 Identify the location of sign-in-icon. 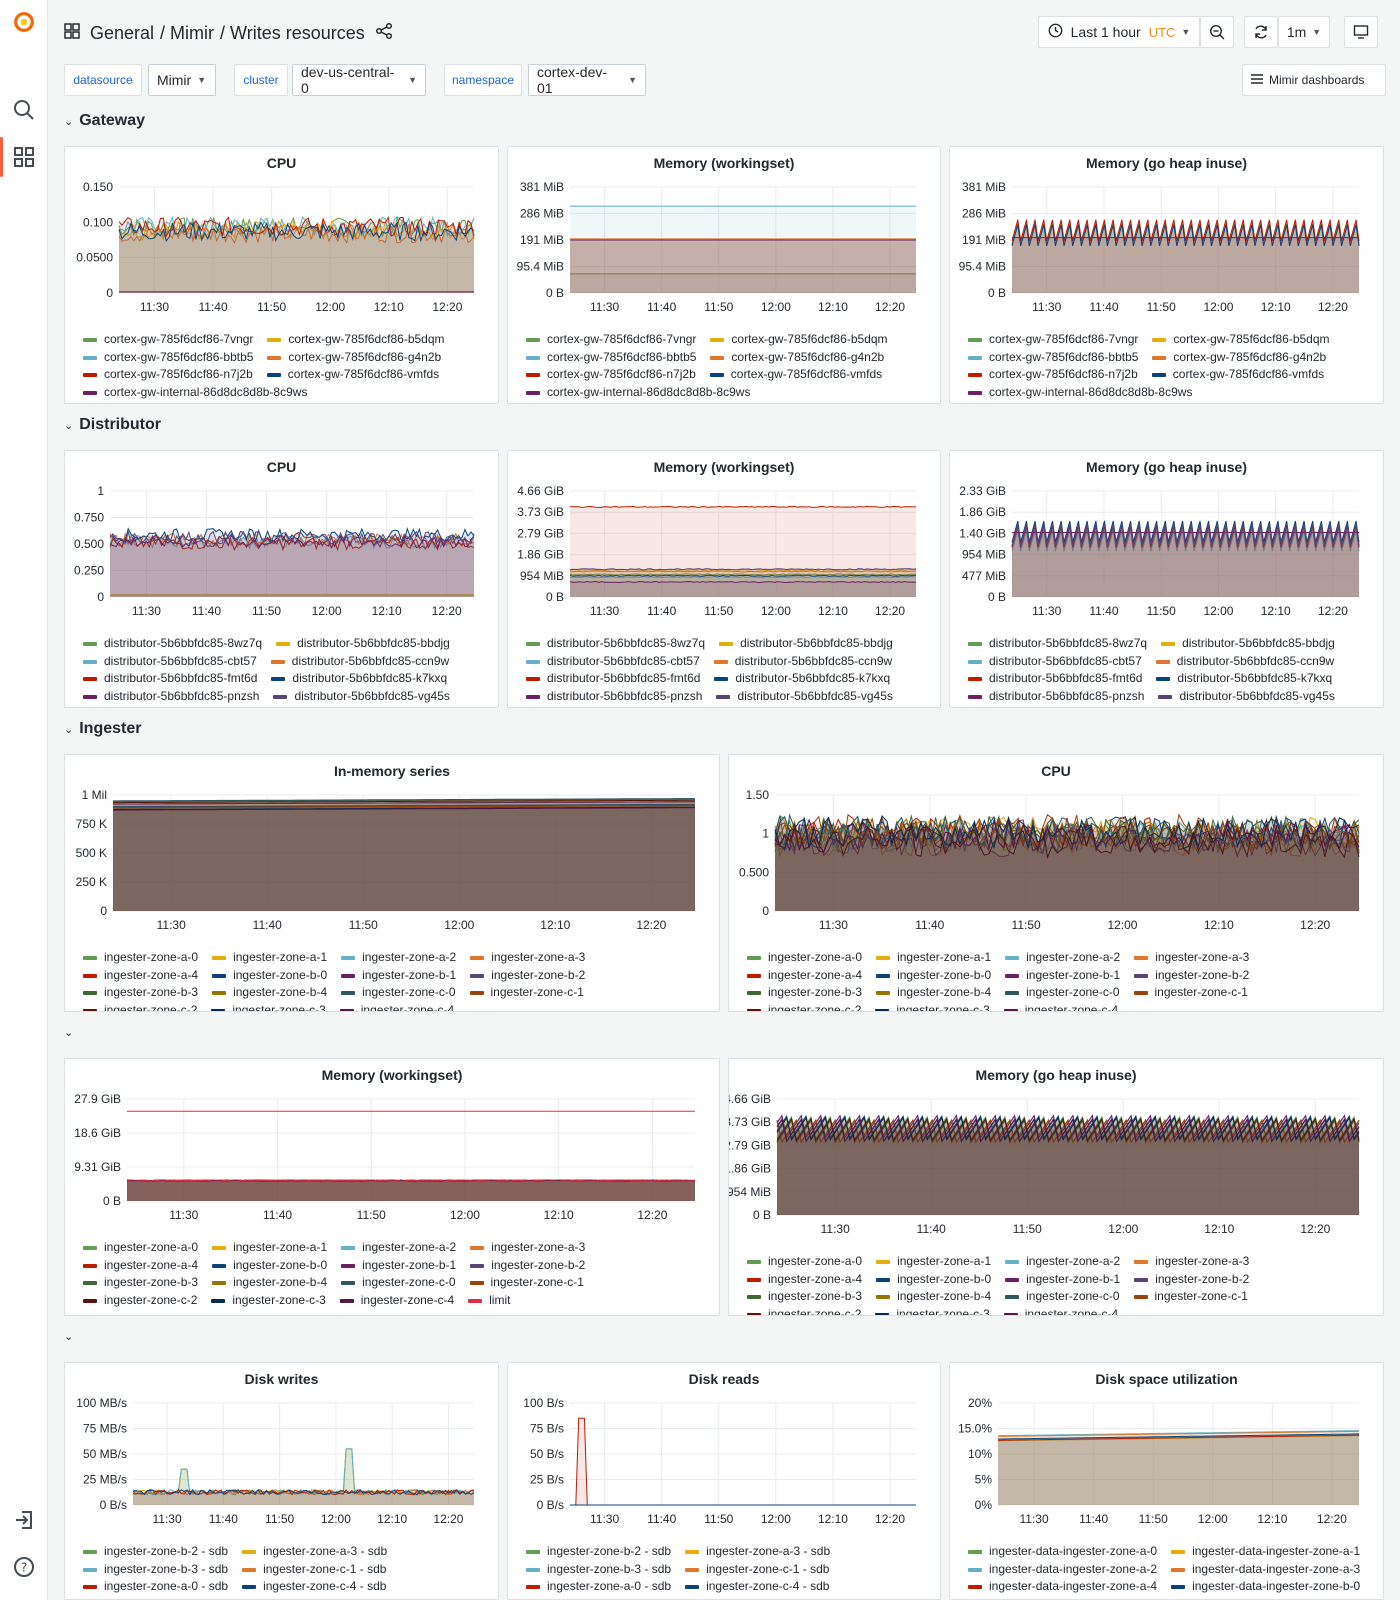
(24, 1520).